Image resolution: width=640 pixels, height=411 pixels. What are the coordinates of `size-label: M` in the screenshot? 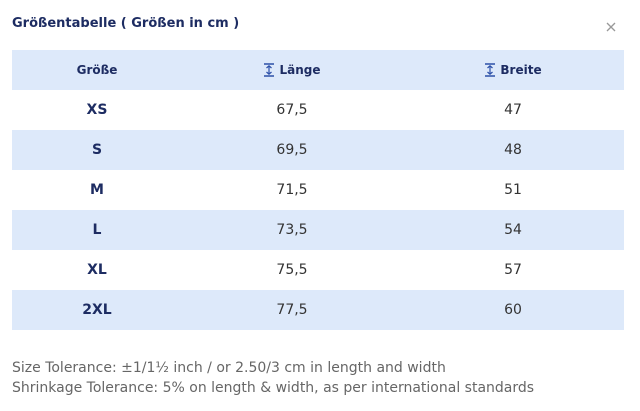 It's located at (97, 190).